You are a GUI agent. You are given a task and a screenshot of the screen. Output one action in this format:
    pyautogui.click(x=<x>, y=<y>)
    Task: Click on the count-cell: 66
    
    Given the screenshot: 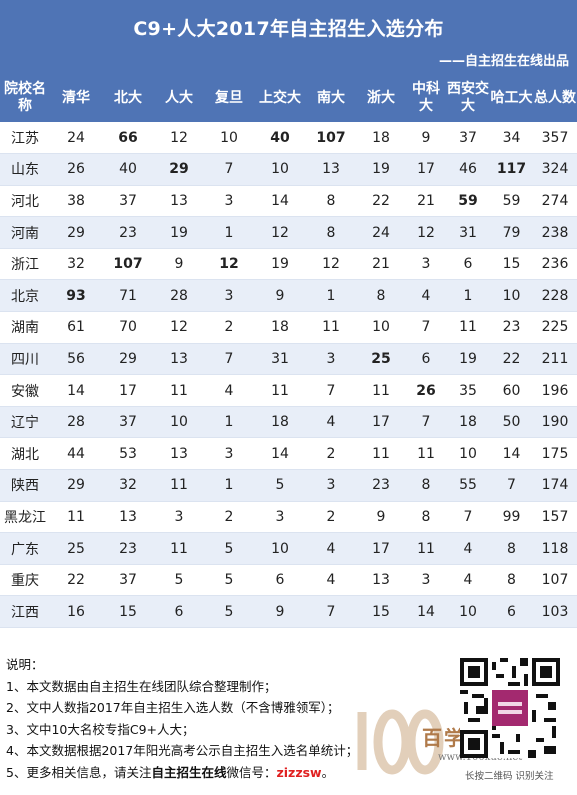 What is the action you would take?
    pyautogui.click(x=128, y=138)
    